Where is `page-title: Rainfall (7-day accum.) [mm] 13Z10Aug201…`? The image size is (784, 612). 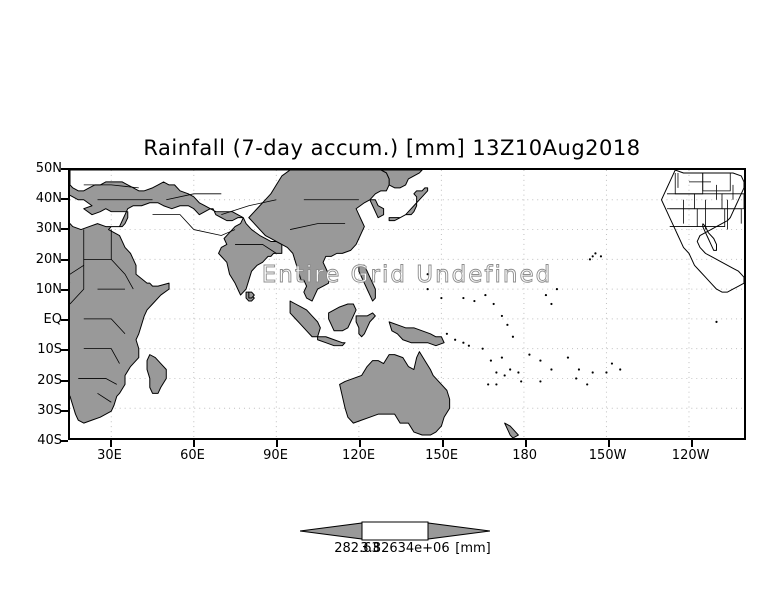 page-title: Rainfall (7-day accum.) [mm] 13Z10Aug201… is located at coordinates (392, 148).